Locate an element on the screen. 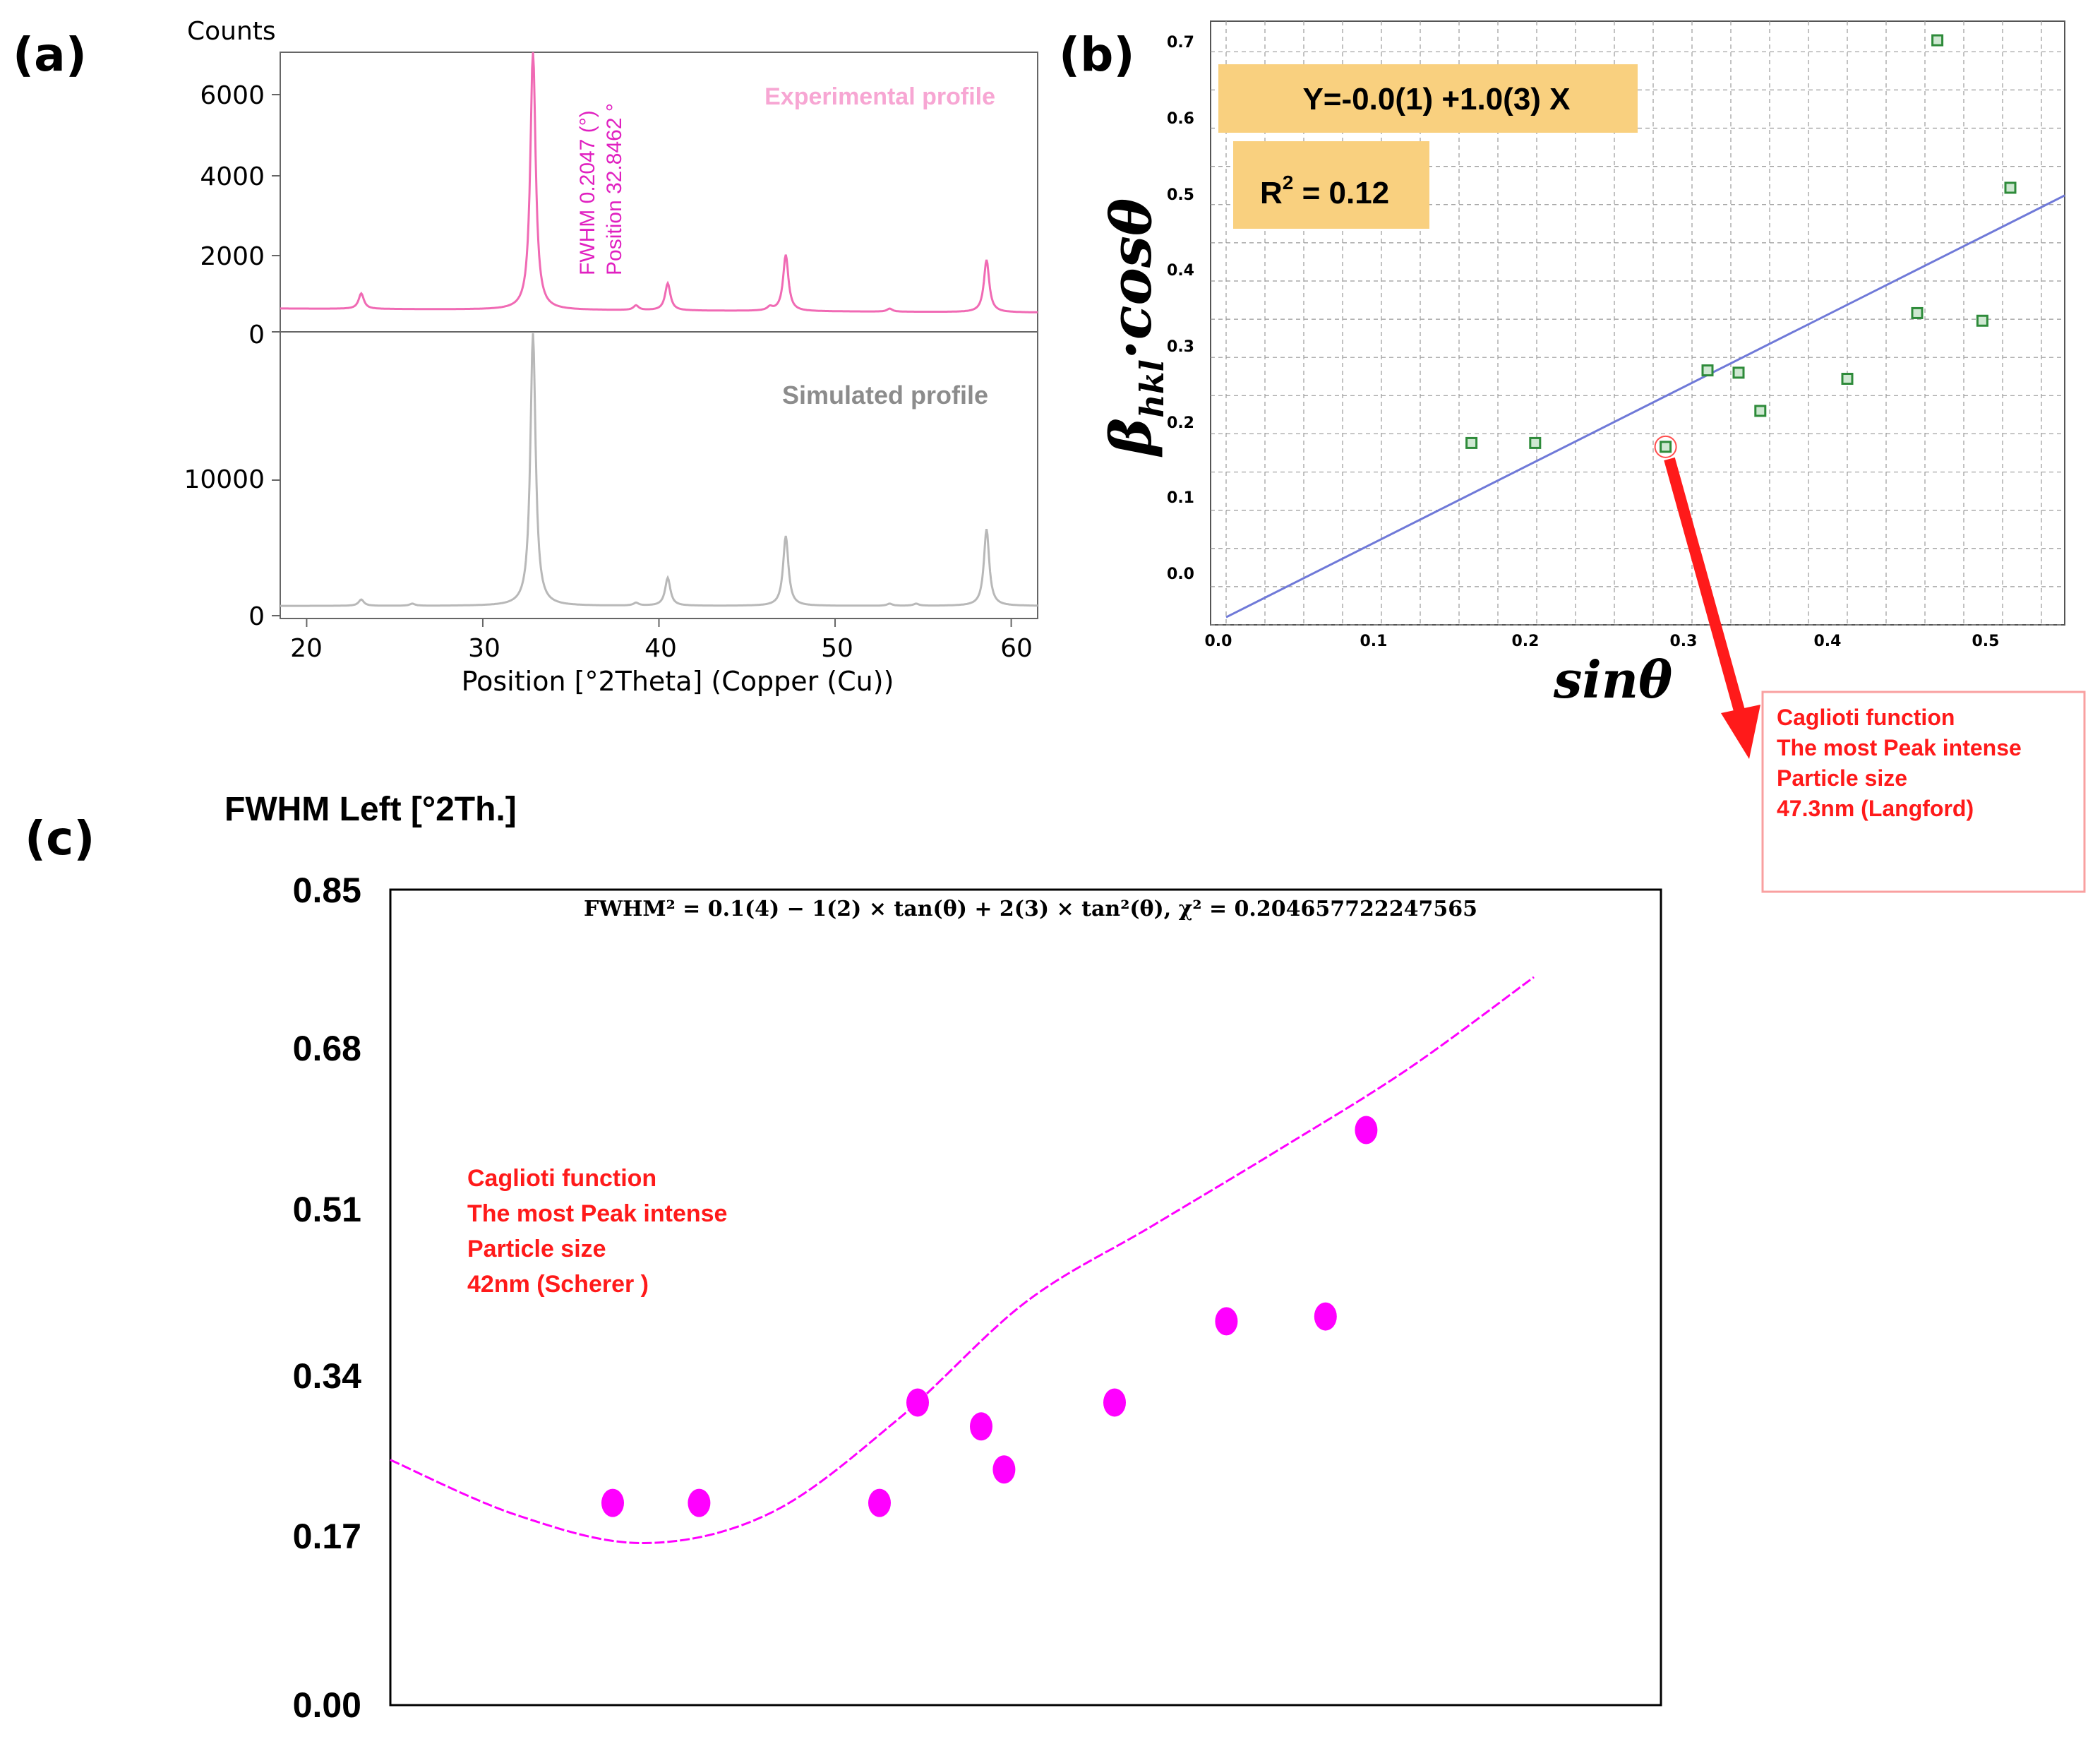 Image resolution: width=2100 pixels, height=1739 pixels. b-x-tick-0.4: 0.4 is located at coordinates (1828, 641).